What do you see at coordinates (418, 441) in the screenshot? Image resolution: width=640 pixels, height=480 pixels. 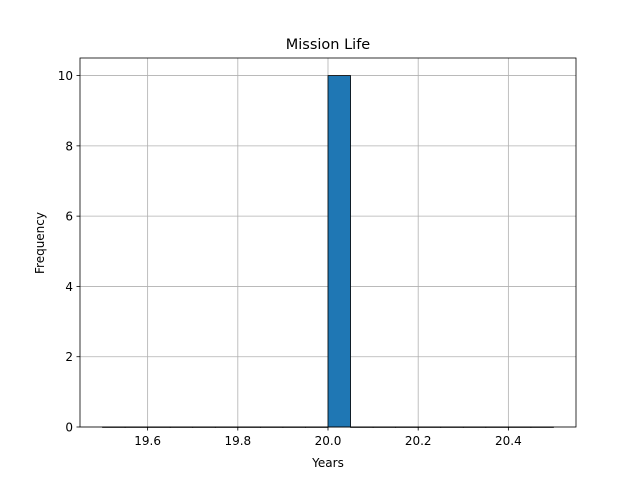 I see `x-tick-label: 20.2` at bounding box center [418, 441].